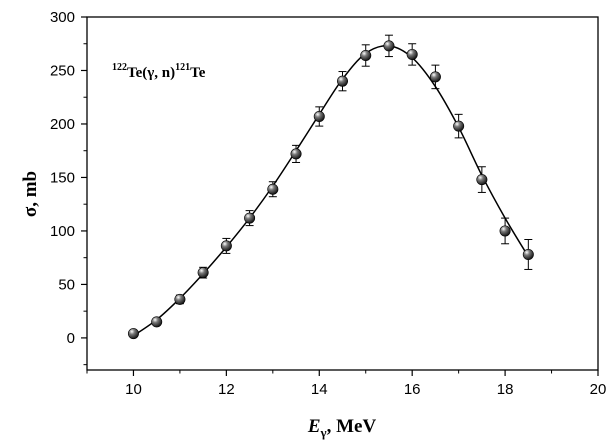 The height and width of the screenshot is (444, 615). Describe the element at coordinates (66, 284) in the screenshot. I see `y-tick-label: 50` at that location.